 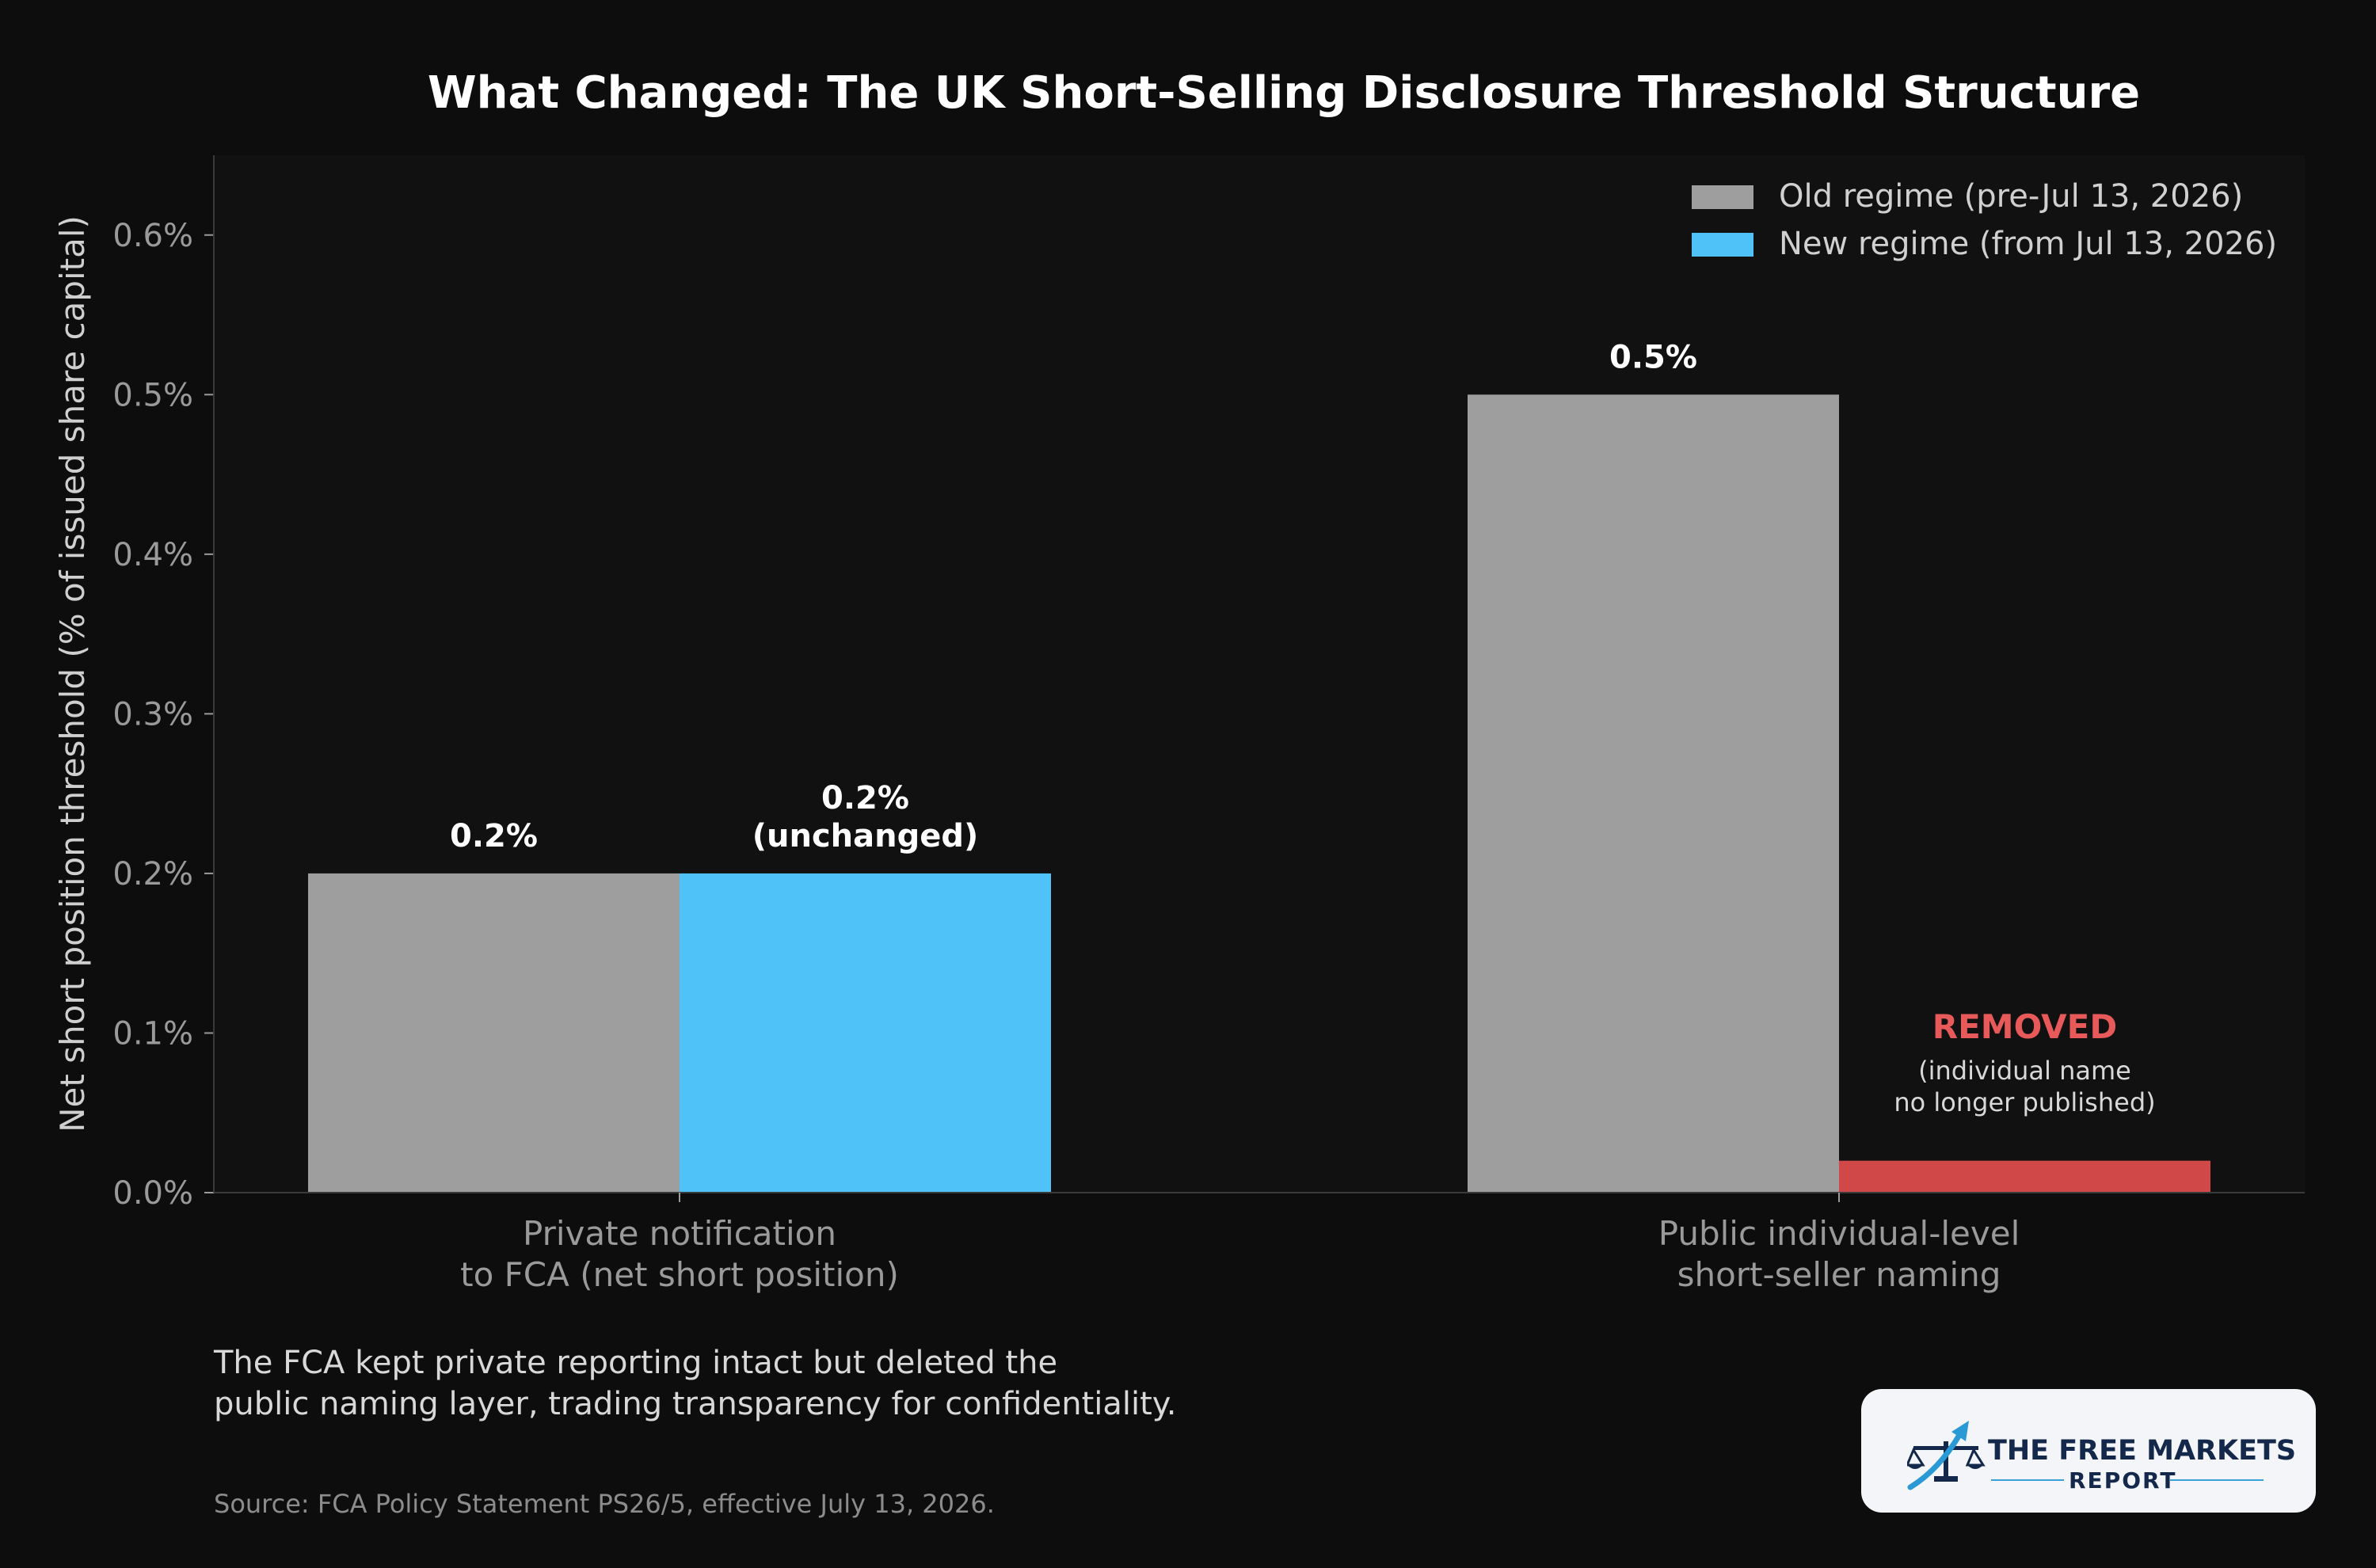 What do you see at coordinates (2217, 1480) in the screenshot?
I see `logo-rule-right` at bounding box center [2217, 1480].